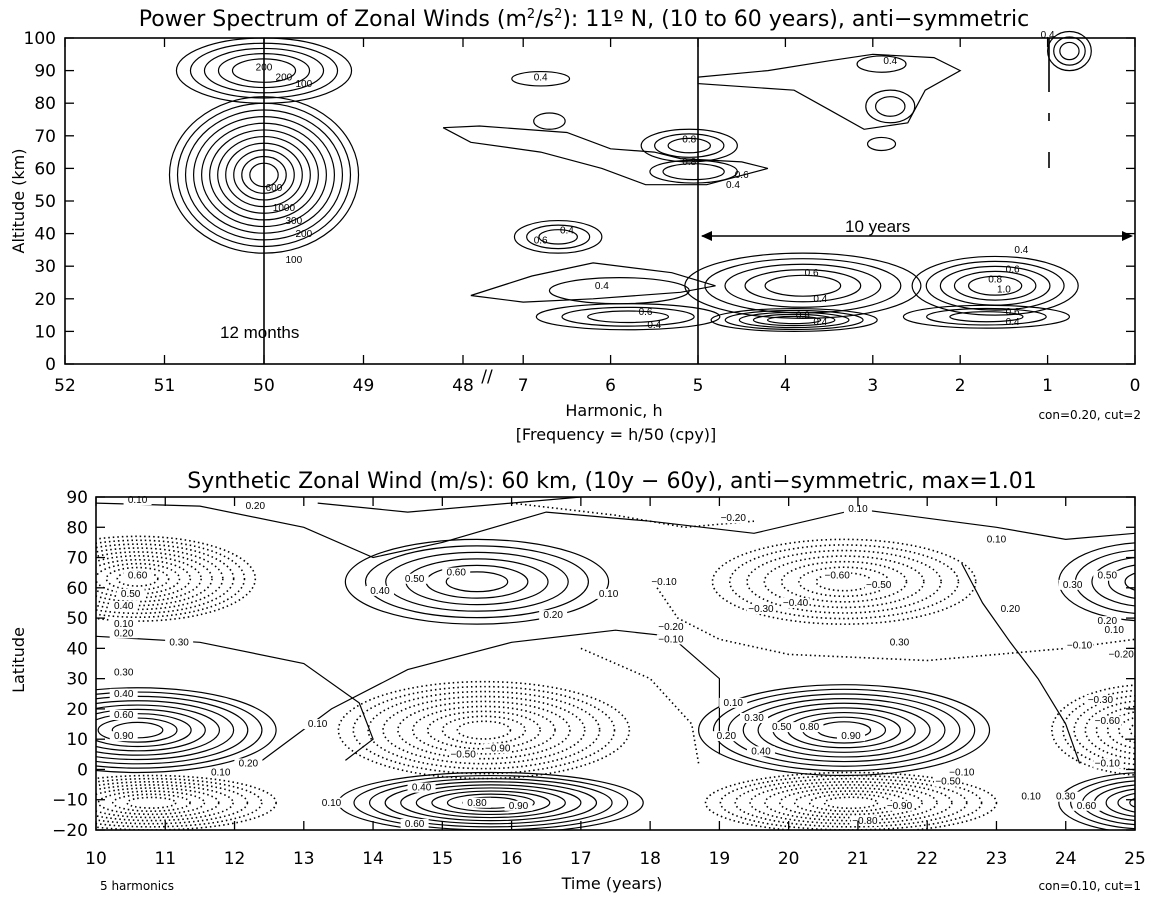 This screenshot has width=1161, height=907. What do you see at coordinates (1108, 721) in the screenshot?
I see `contour-label: −0.60` at bounding box center [1108, 721].